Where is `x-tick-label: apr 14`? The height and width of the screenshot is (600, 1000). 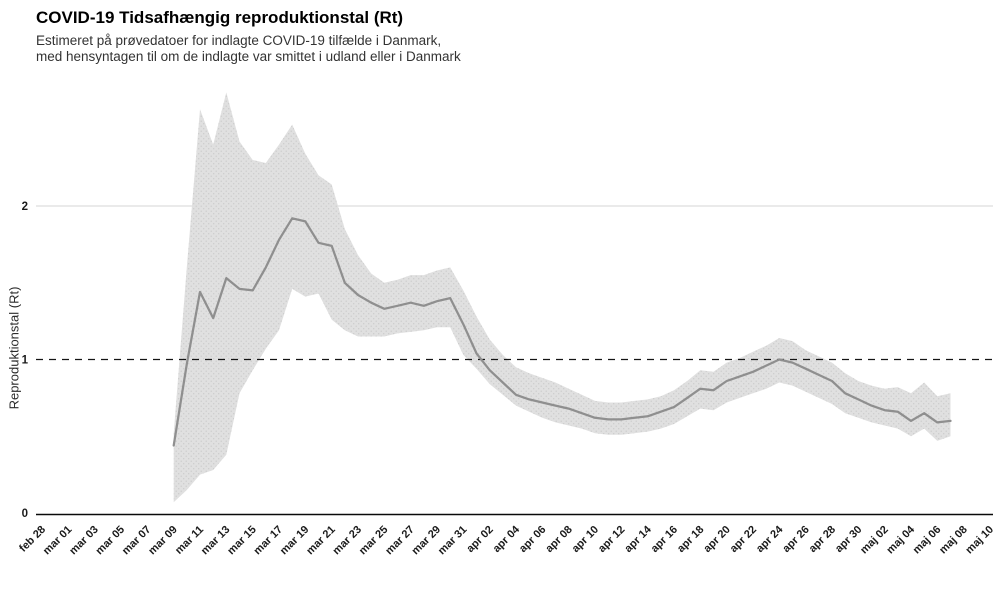
x-tick-label: apr 14 is located at coordinates (638, 539).